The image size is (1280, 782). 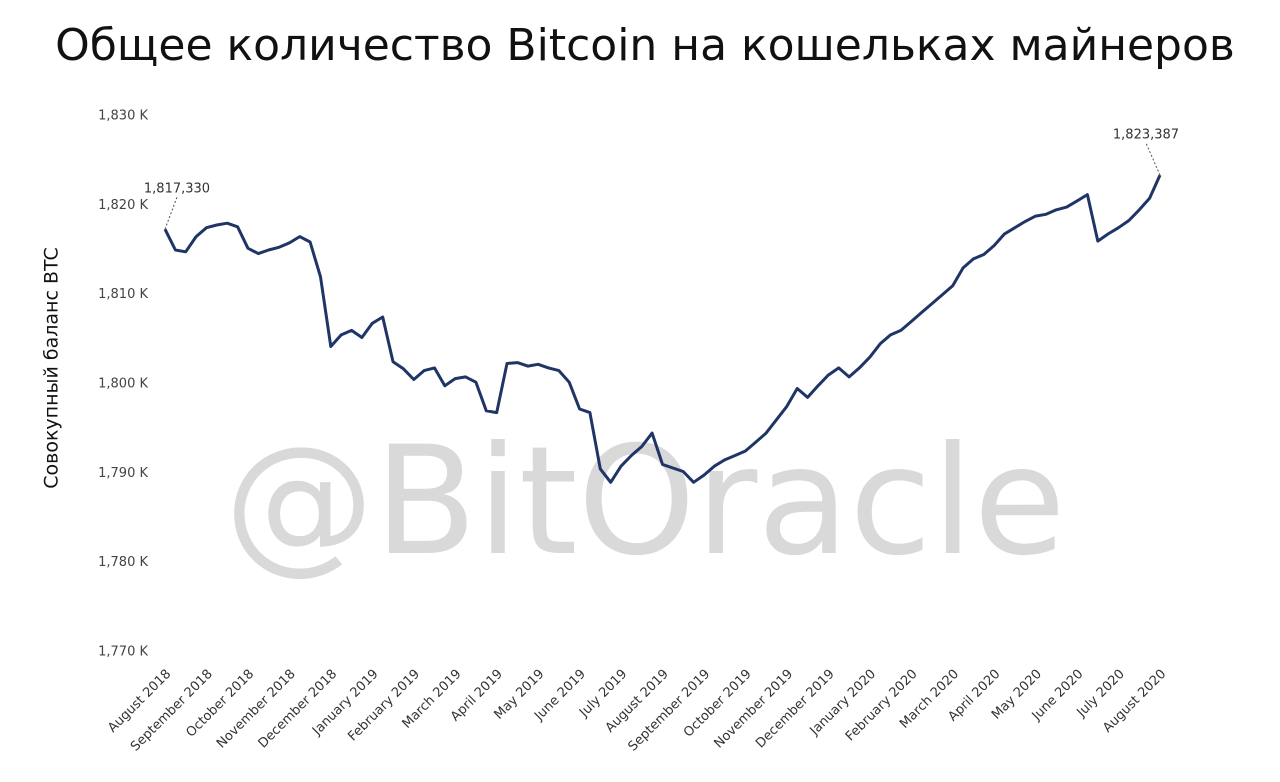 What do you see at coordinates (1146, 135) in the screenshot?
I see `data-label: 1,823,387` at bounding box center [1146, 135].